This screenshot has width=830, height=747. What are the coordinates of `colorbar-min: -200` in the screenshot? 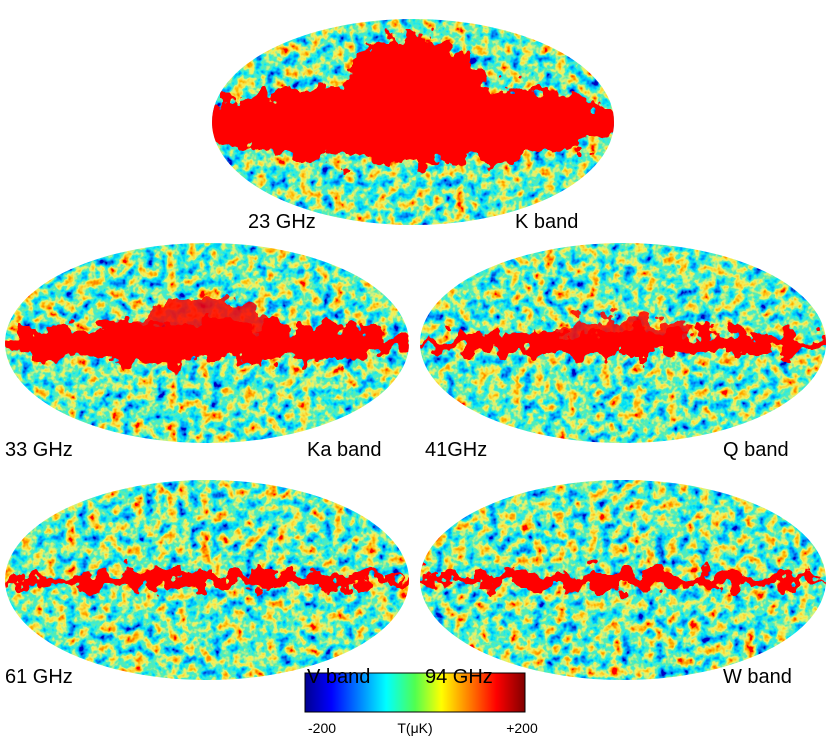 It's located at (322, 728).